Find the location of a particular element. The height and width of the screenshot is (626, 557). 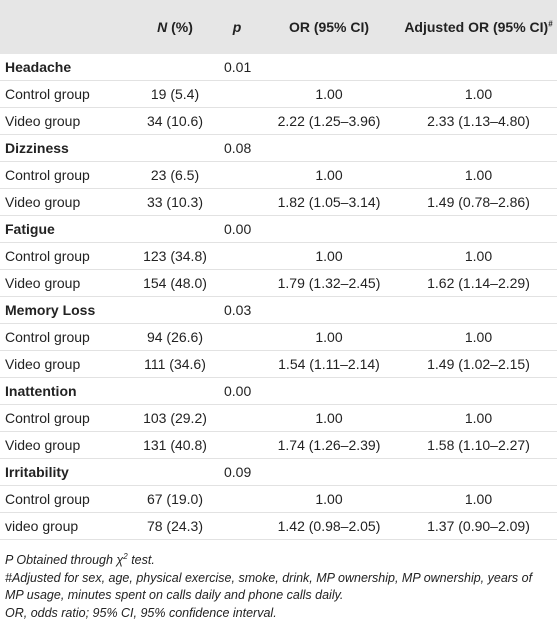

n-cell: 154 (48.0) is located at coordinates (175, 283).